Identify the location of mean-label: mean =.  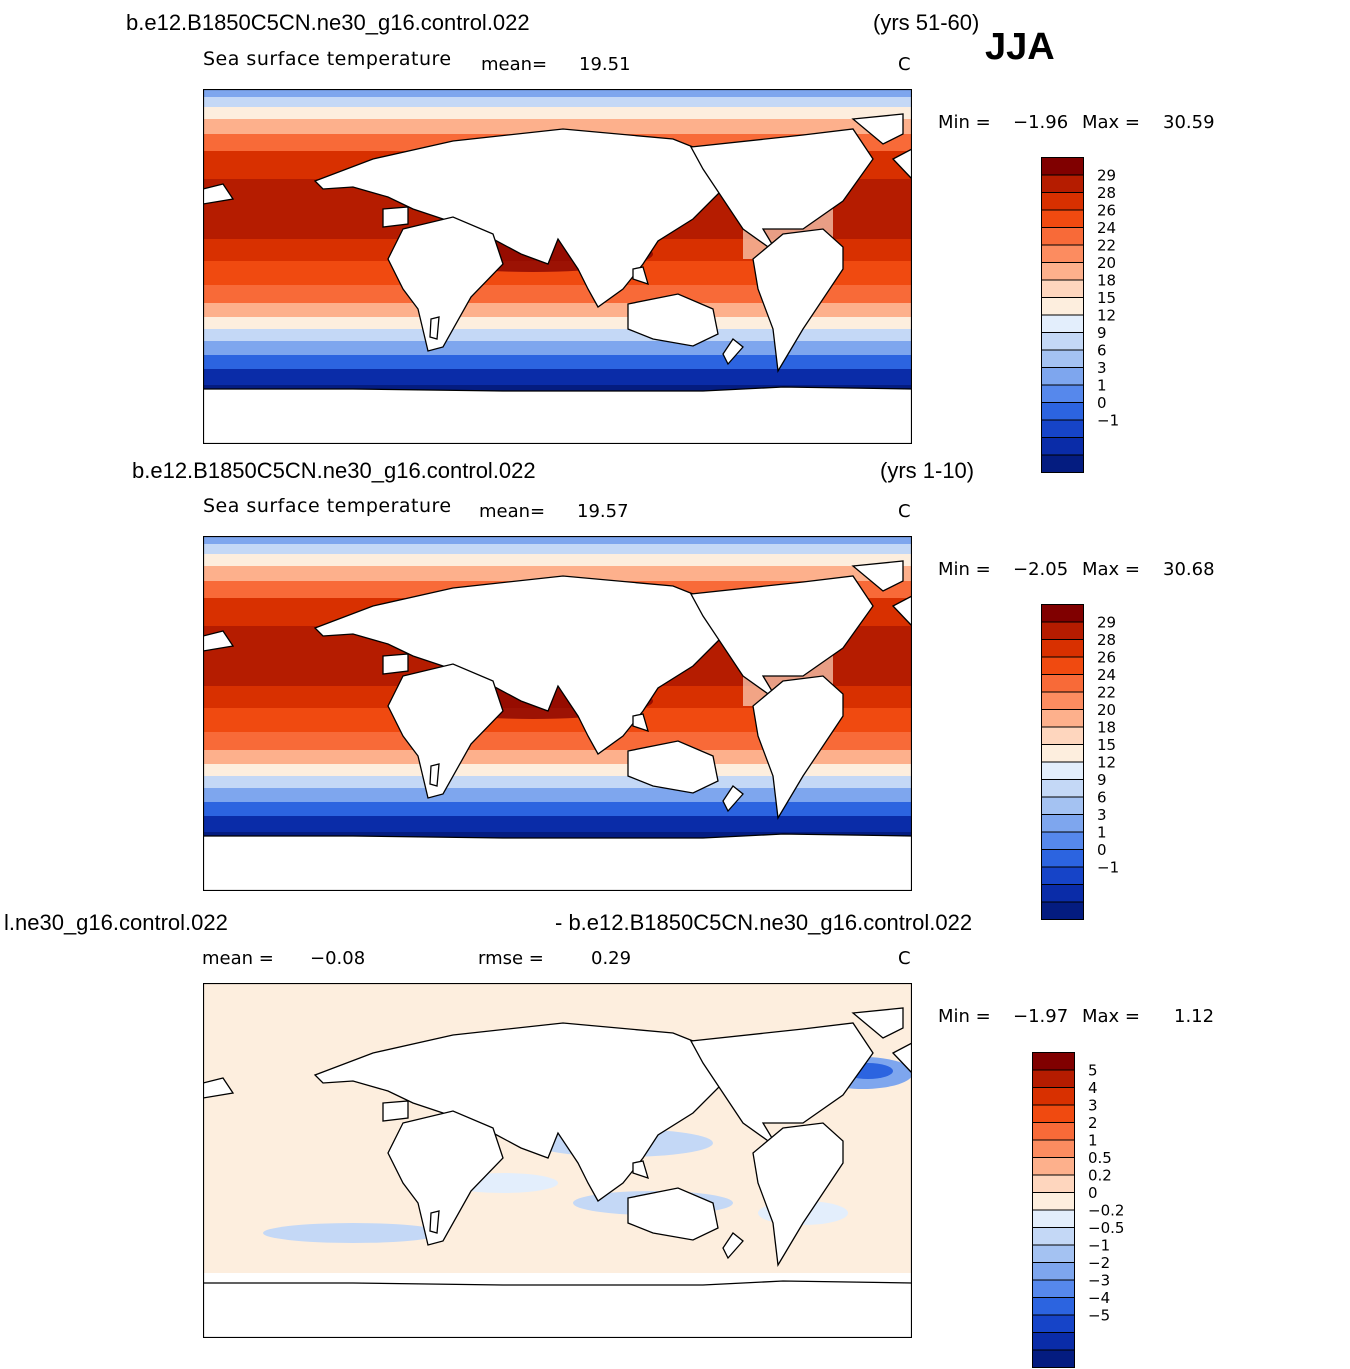
(238, 958).